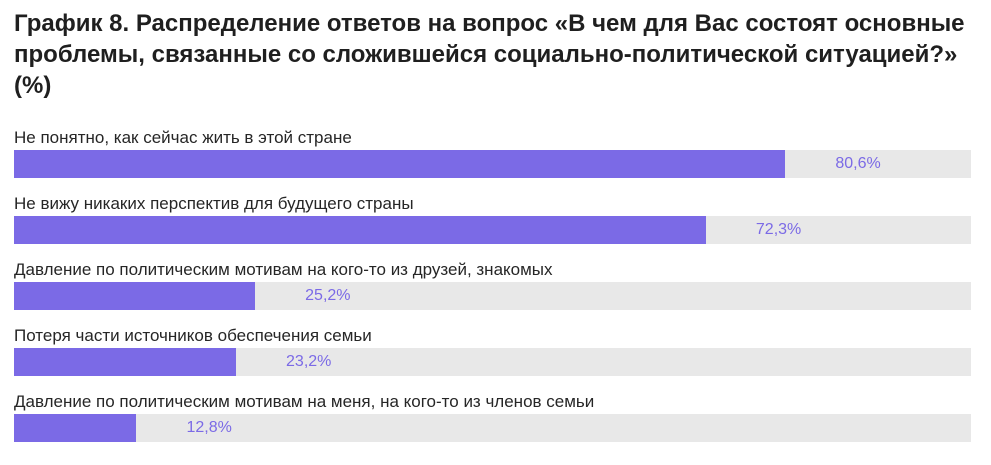 This screenshot has height=465, width=991. I want to click on bar-value-label: 12,8%, so click(209, 427).